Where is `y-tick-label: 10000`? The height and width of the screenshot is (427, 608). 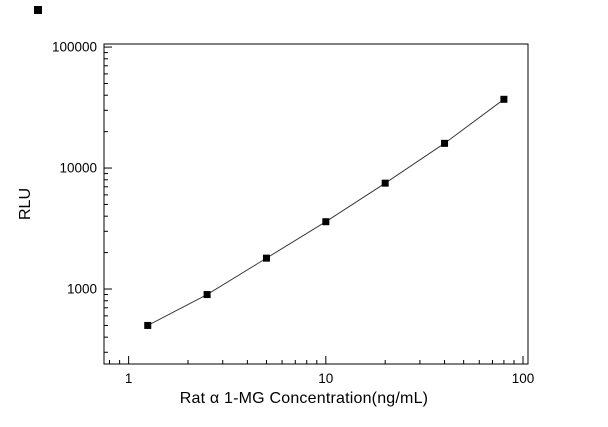
y-tick-label: 10000 is located at coordinates (78, 168).